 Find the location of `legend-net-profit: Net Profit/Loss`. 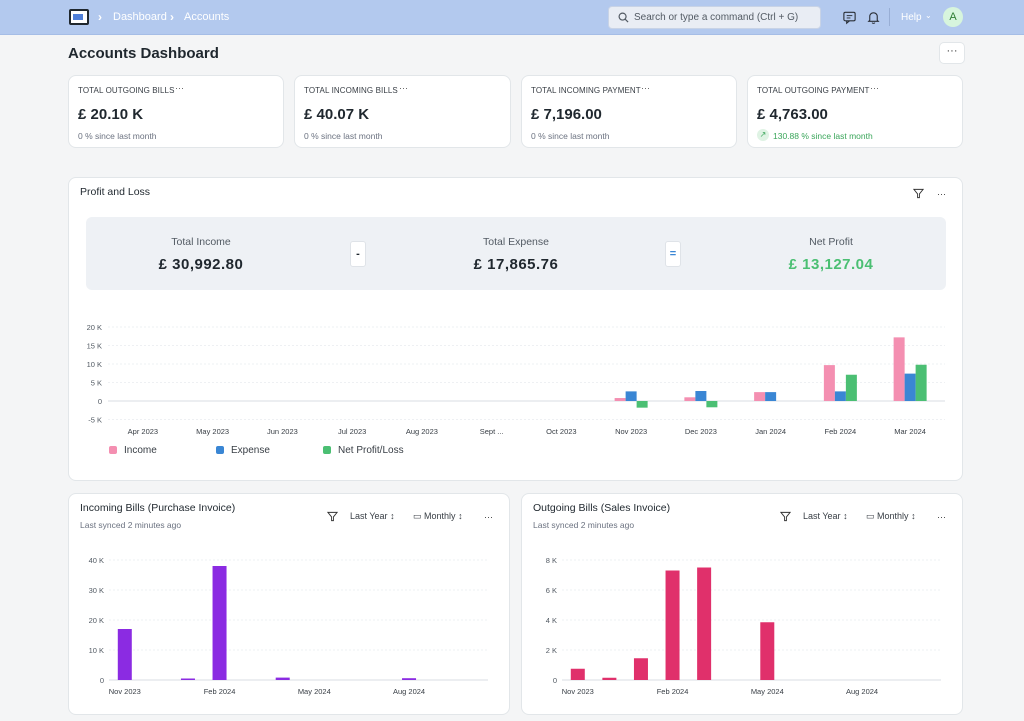

legend-net-profit: Net Profit/Loss is located at coordinates (363, 450).